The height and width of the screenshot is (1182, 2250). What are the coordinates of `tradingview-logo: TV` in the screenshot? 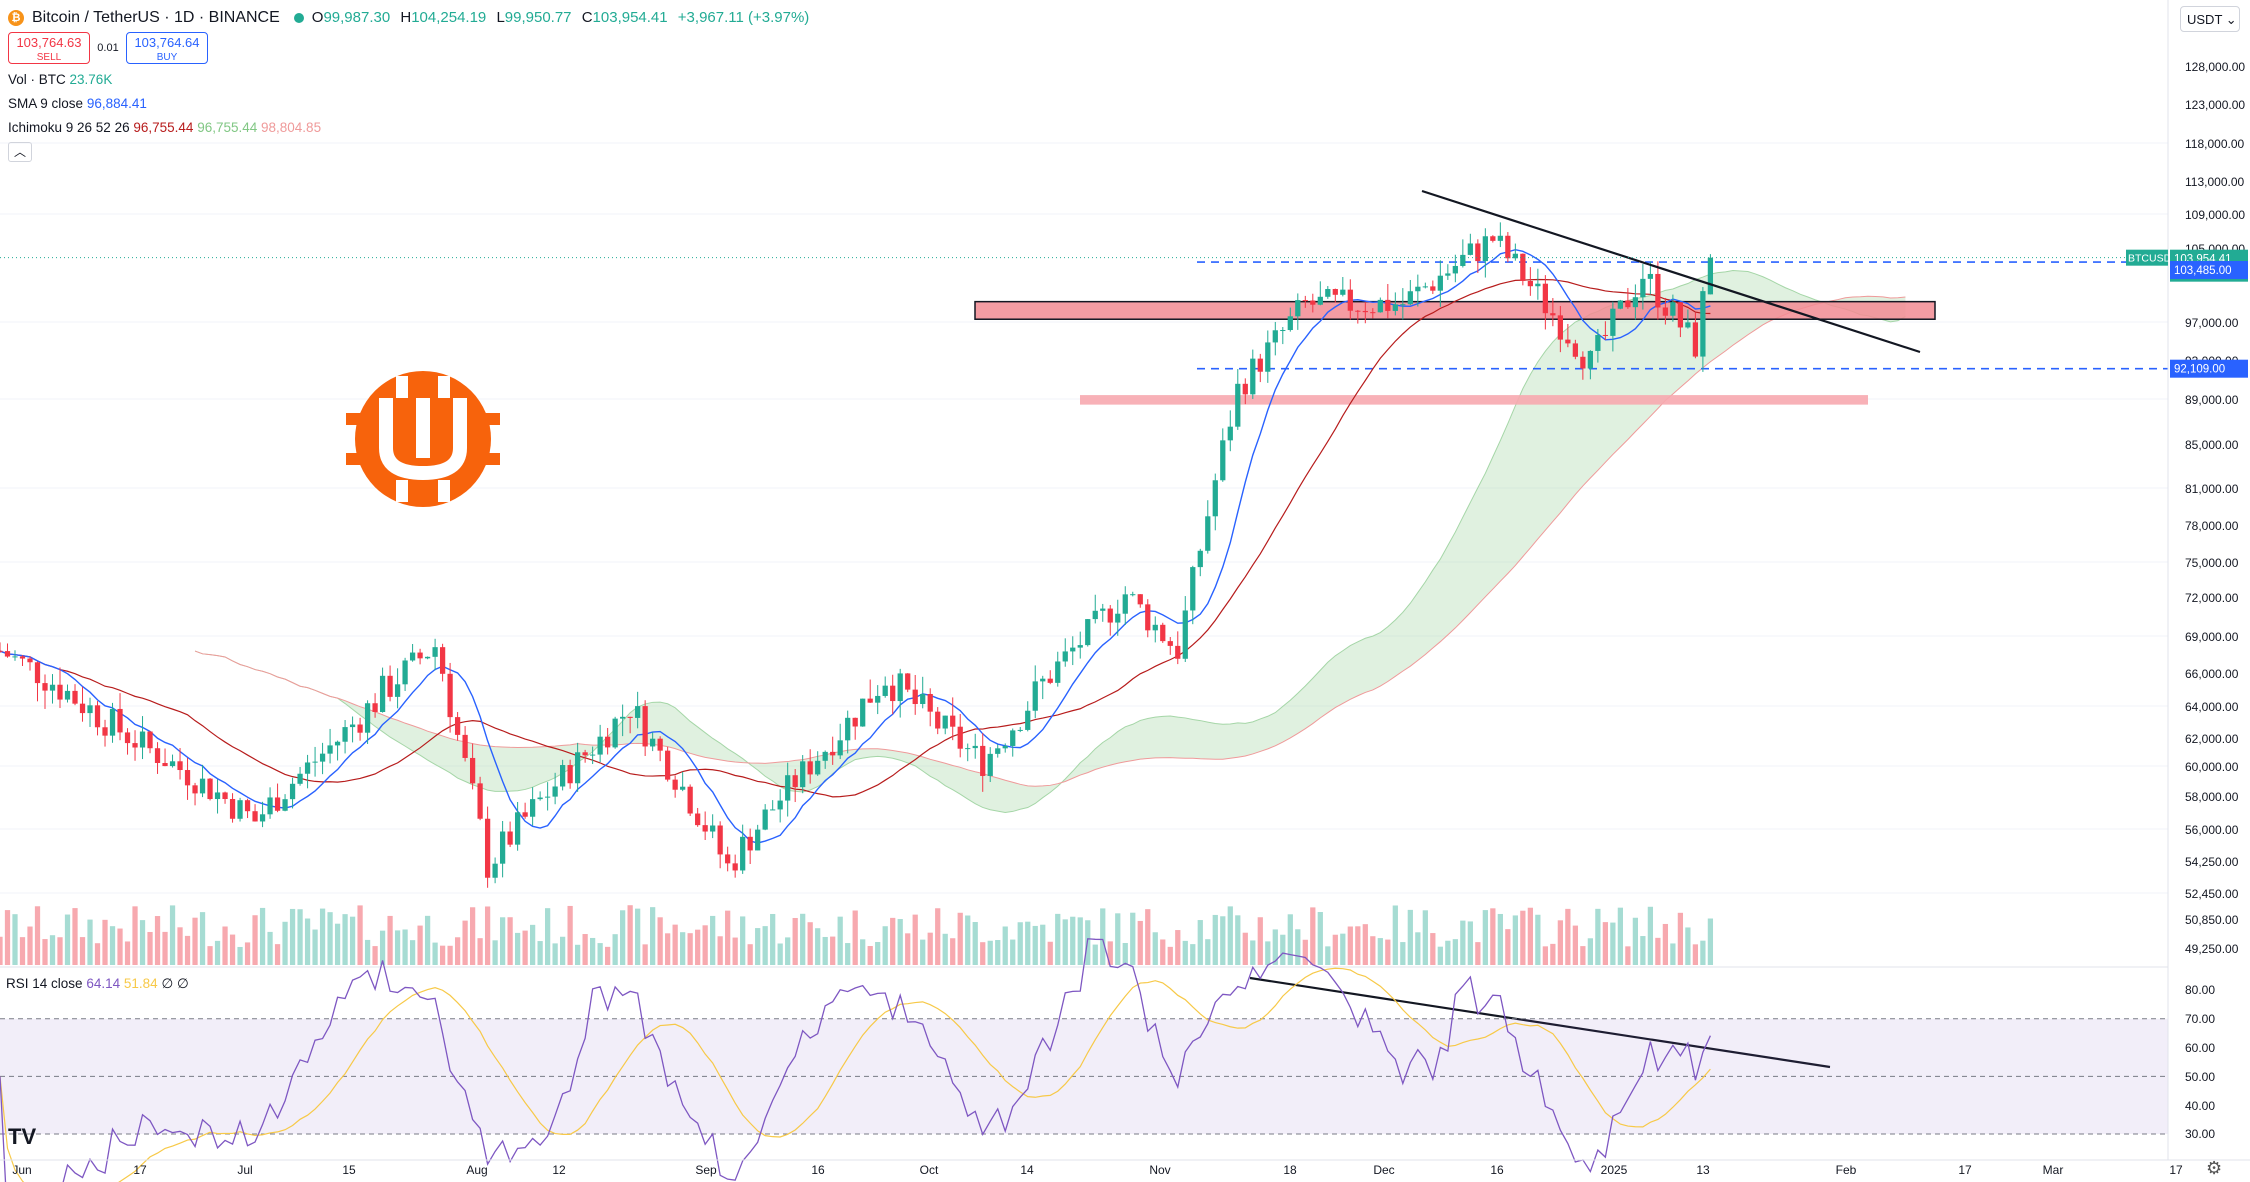 It's located at (22, 1136).